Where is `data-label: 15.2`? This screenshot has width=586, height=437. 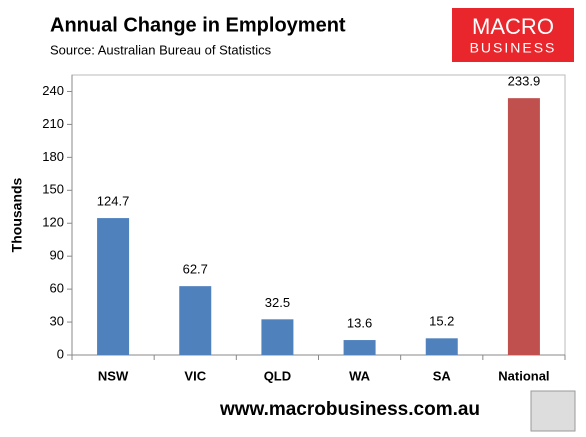 data-label: 15.2 is located at coordinates (441, 321).